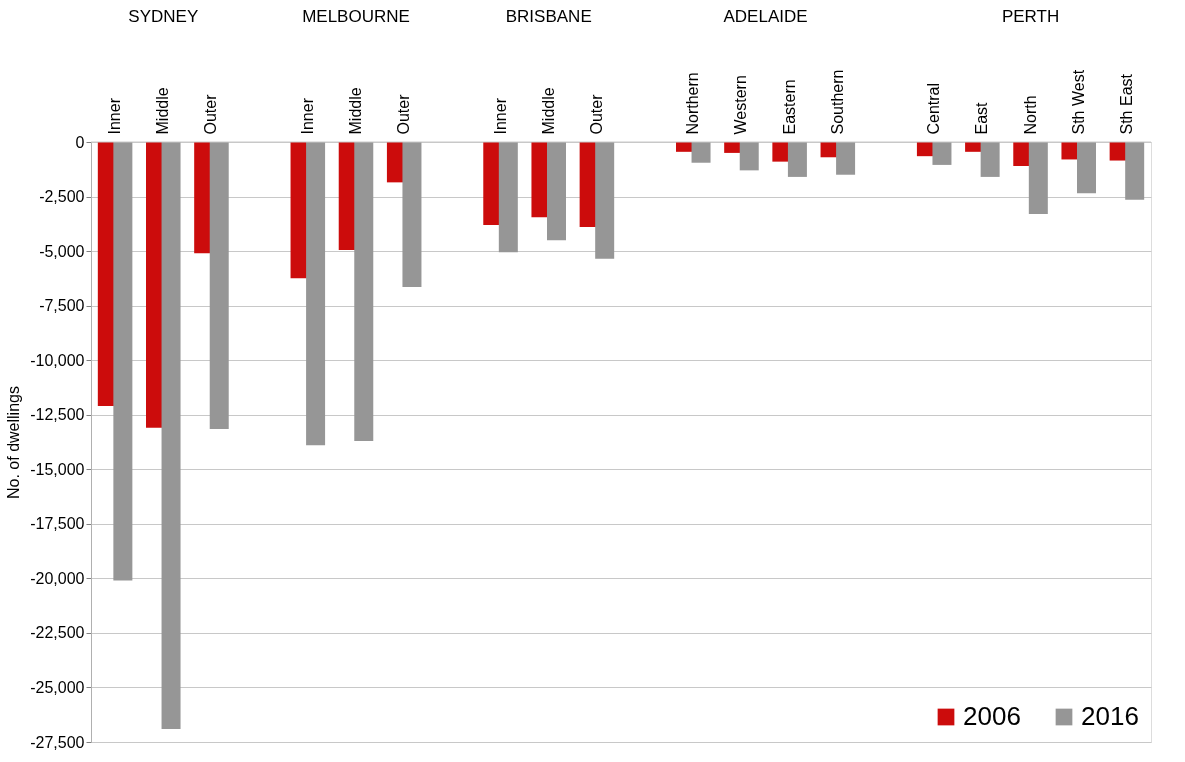 The height and width of the screenshot is (762, 1185). Describe the element at coordinates (163, 16) in the screenshot. I see `text: SYDNEY` at that location.